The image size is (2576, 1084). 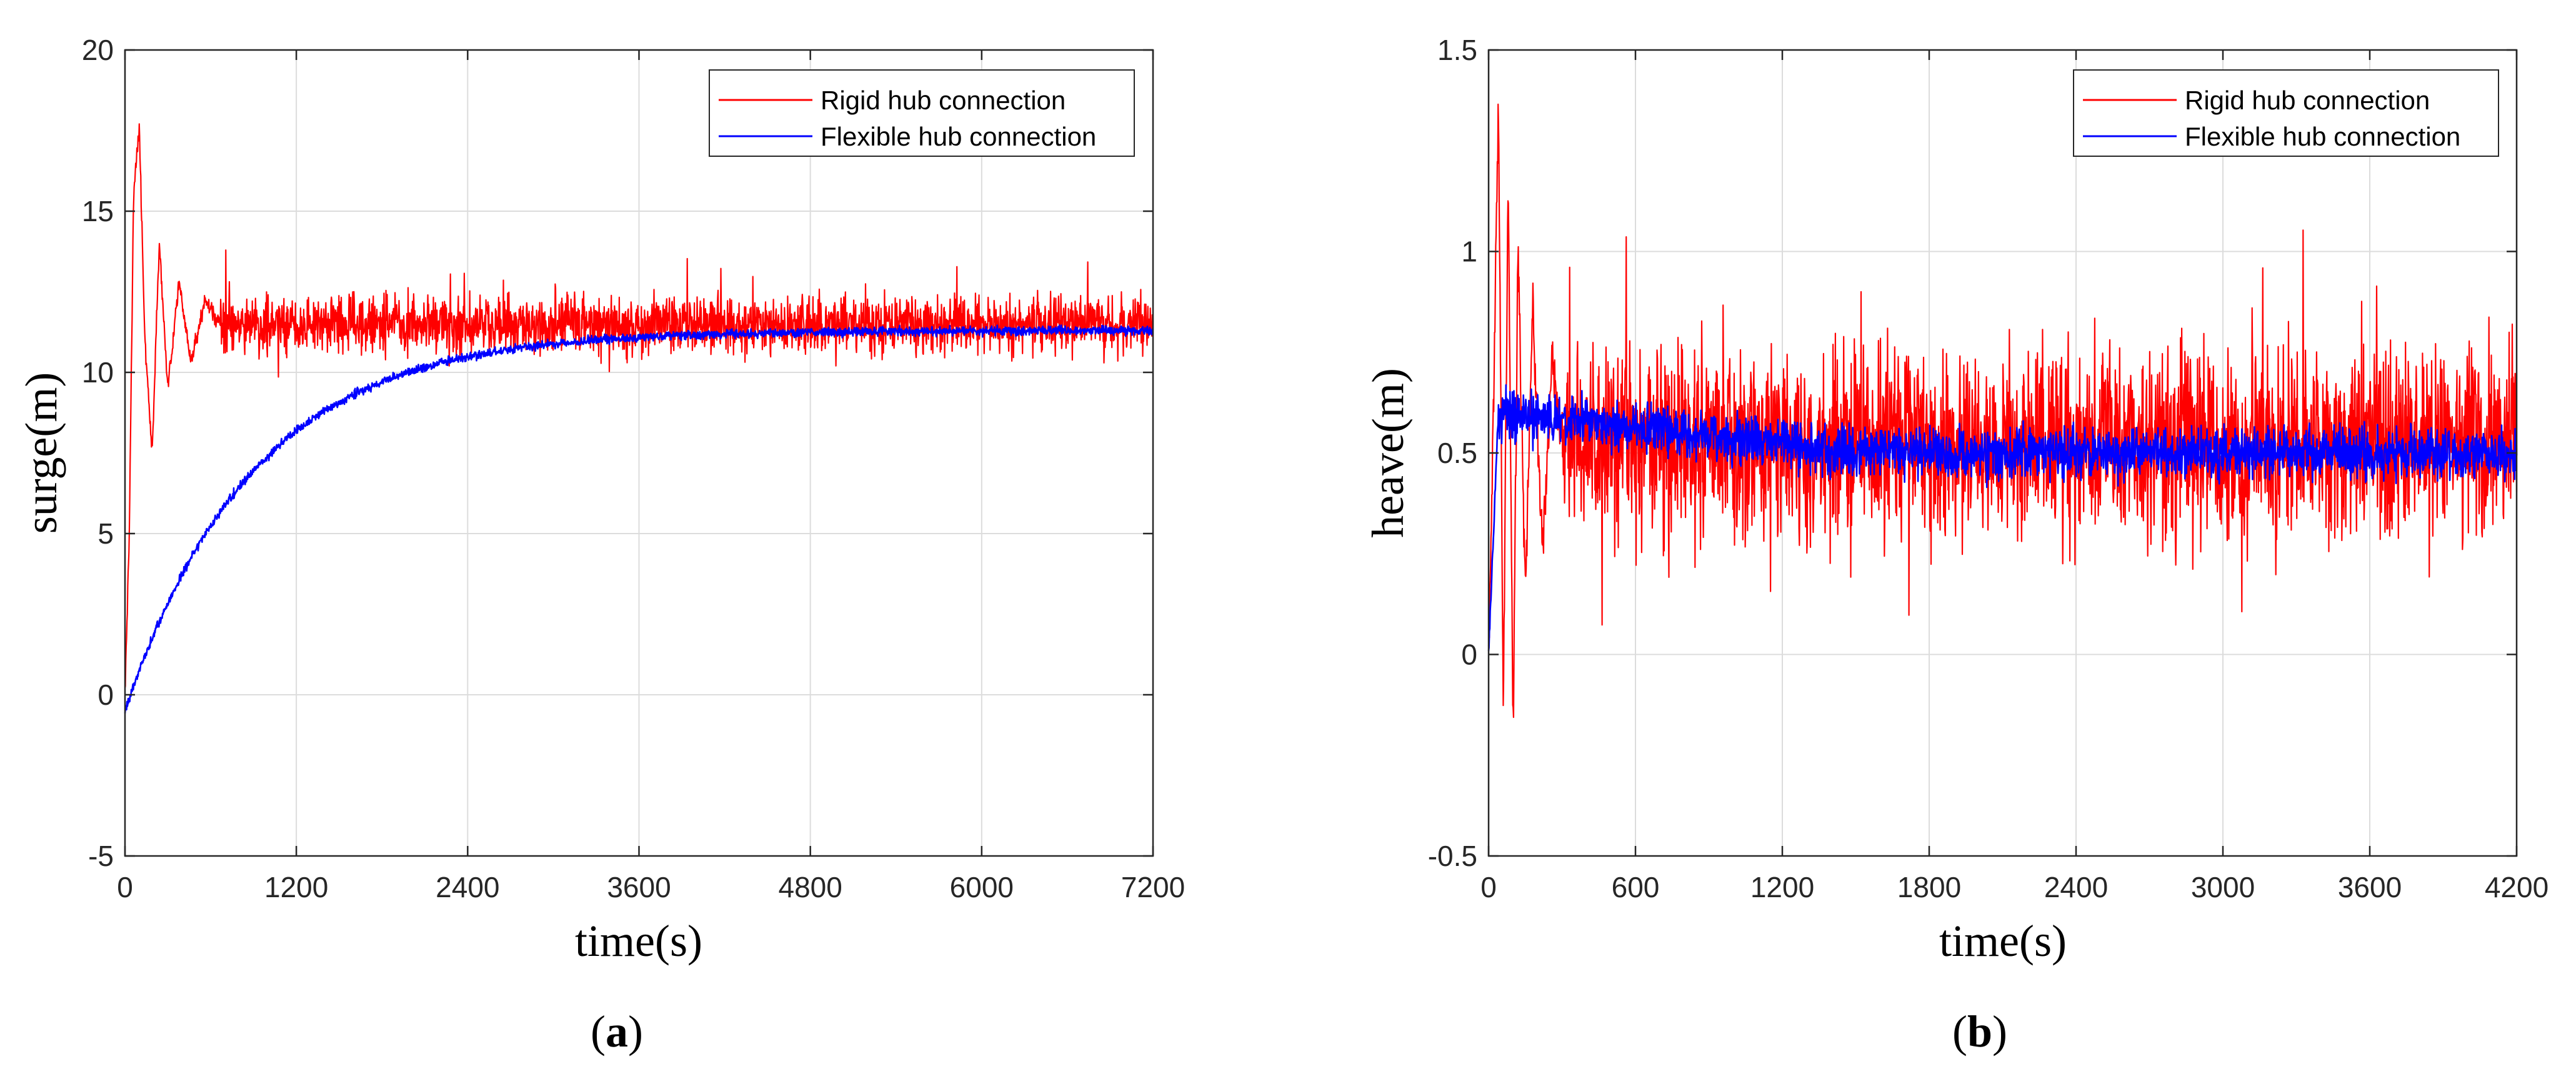 What do you see at coordinates (2517, 887) in the screenshot?
I see `x-tick-label: 4200` at bounding box center [2517, 887].